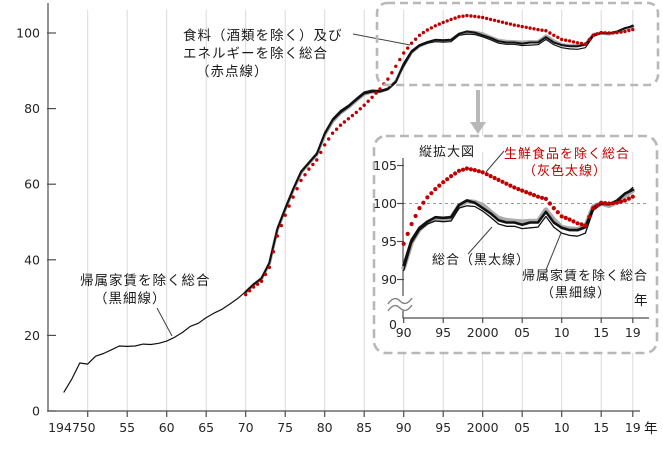  What do you see at coordinates (522, 332) in the screenshot?
I see `inset-x-tick-label: 05` at bounding box center [522, 332].